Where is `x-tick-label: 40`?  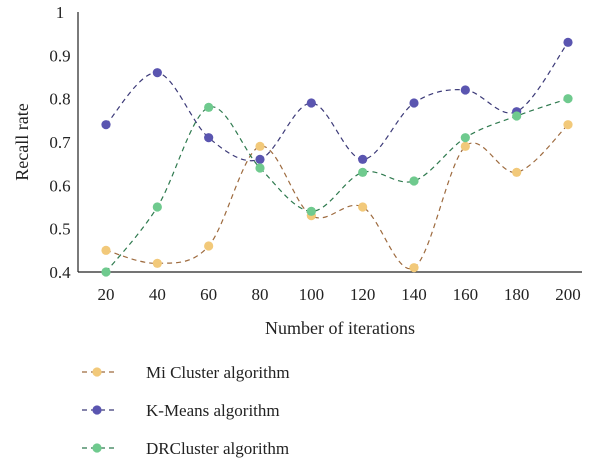 x-tick-label: 40 is located at coordinates (157, 294).